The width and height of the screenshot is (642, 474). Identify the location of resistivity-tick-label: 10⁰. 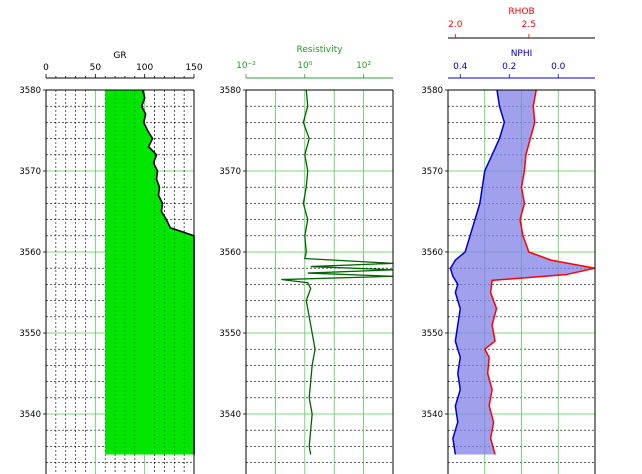
(304, 66).